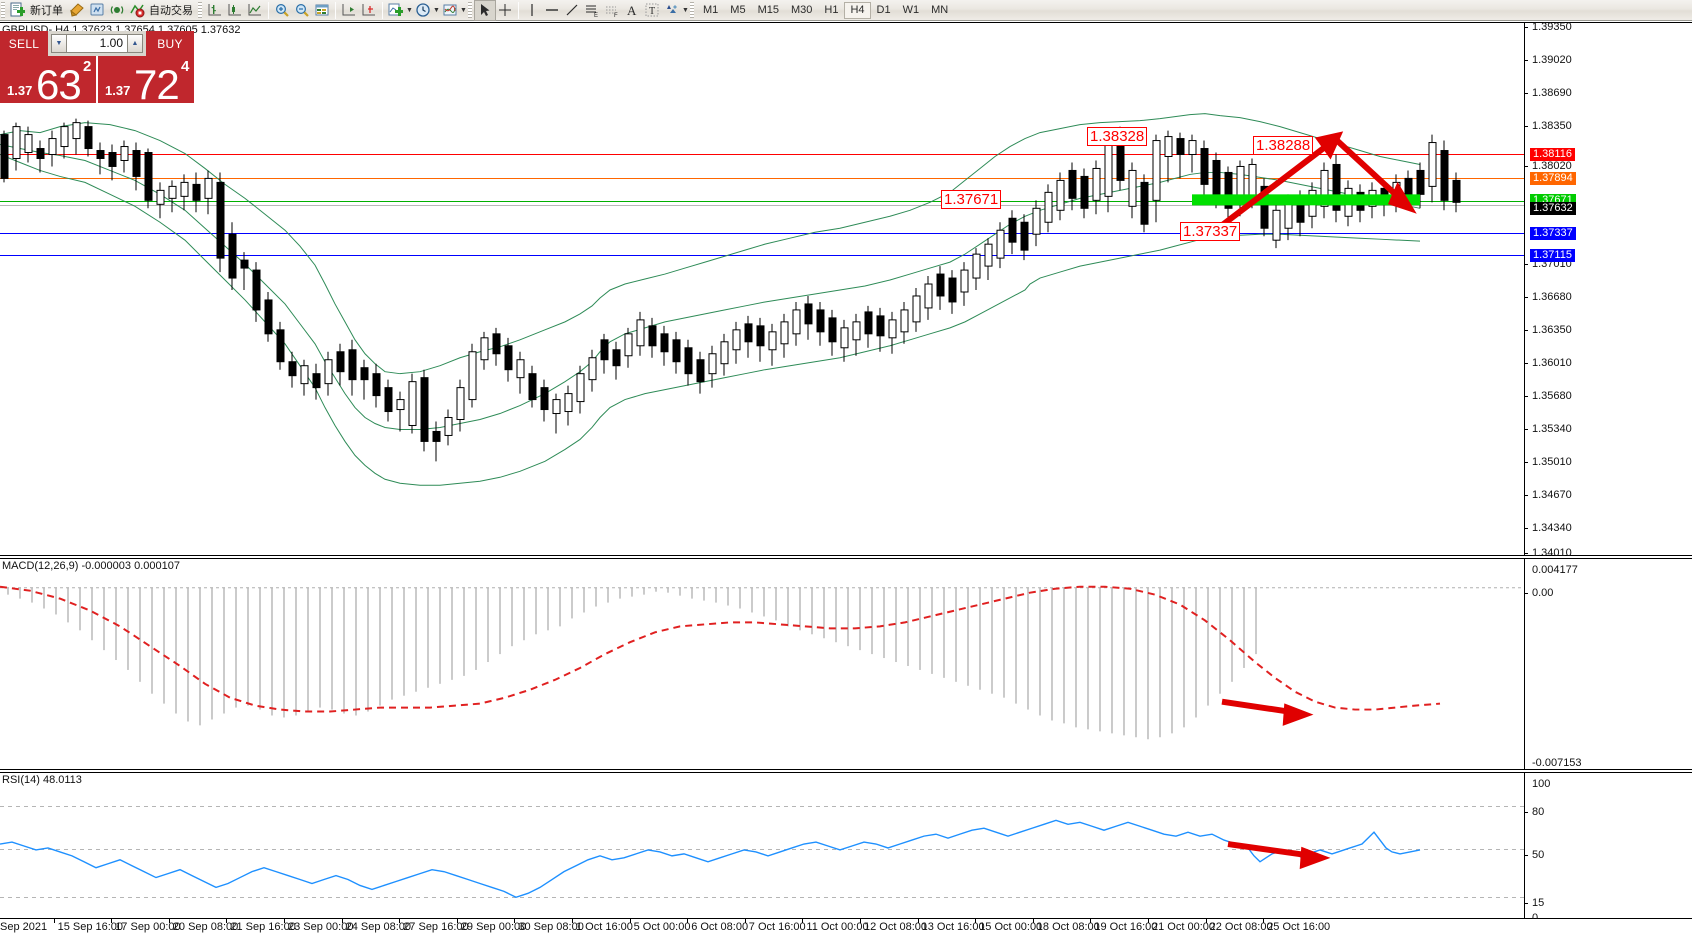 This screenshot has width=1692, height=938. What do you see at coordinates (493, 927) in the screenshot?
I see `time-axis-label: 29 Sep 00:00` at bounding box center [493, 927].